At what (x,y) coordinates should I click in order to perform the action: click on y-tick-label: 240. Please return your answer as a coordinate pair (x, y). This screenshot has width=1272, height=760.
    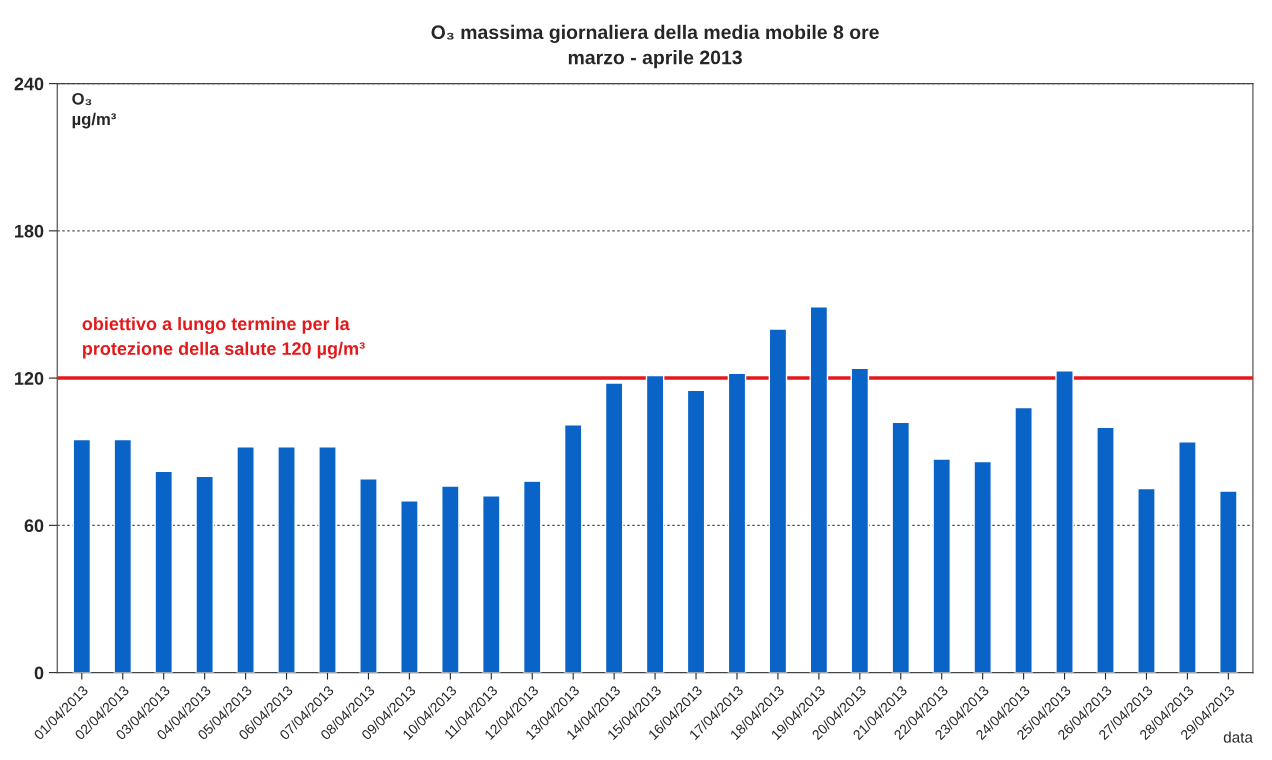
    Looking at the image, I should click on (29, 84).